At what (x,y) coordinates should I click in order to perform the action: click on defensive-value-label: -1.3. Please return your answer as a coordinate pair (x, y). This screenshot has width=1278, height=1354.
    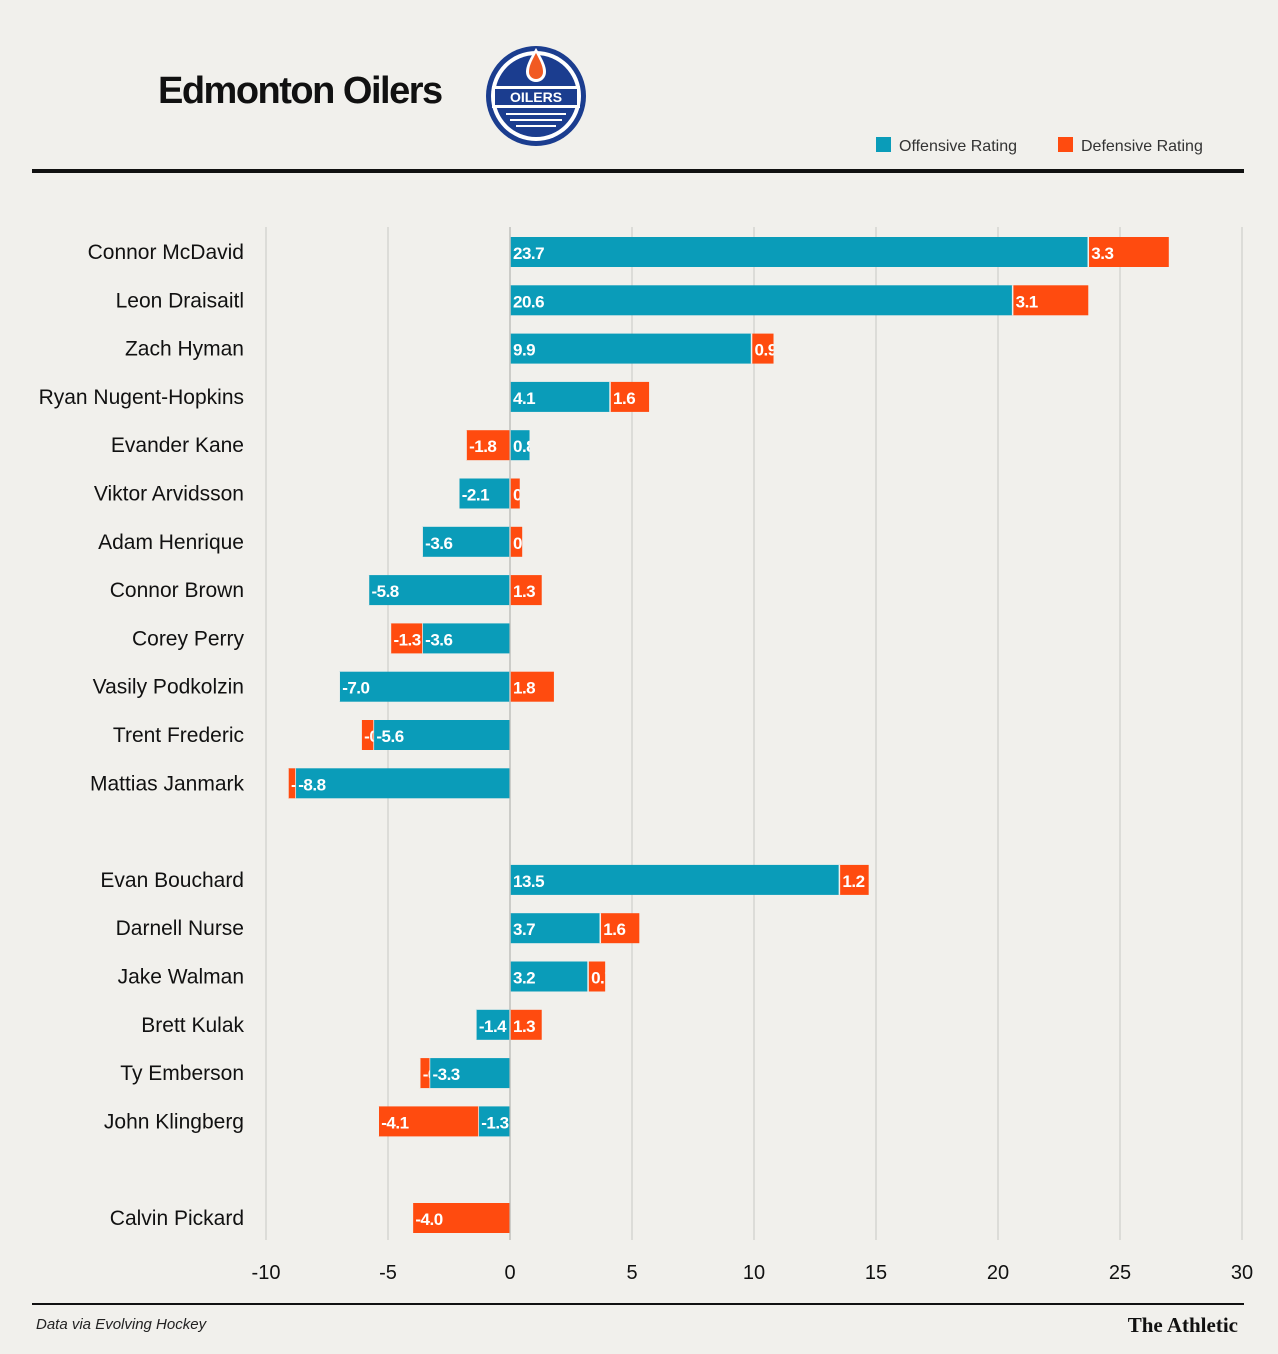
    Looking at the image, I should click on (406, 639).